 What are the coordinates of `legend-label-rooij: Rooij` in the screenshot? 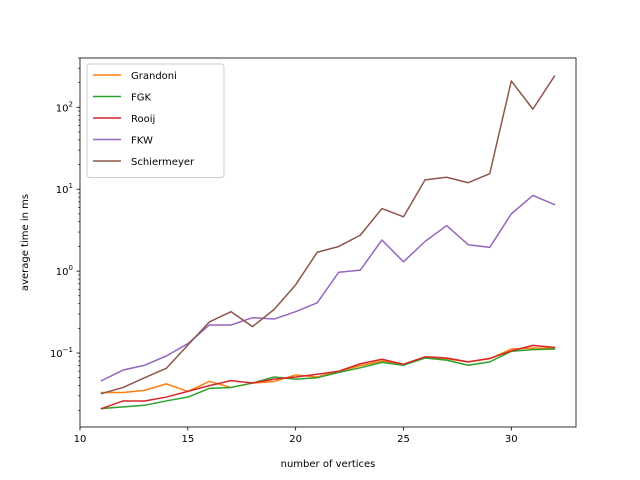 It's located at (143, 119).